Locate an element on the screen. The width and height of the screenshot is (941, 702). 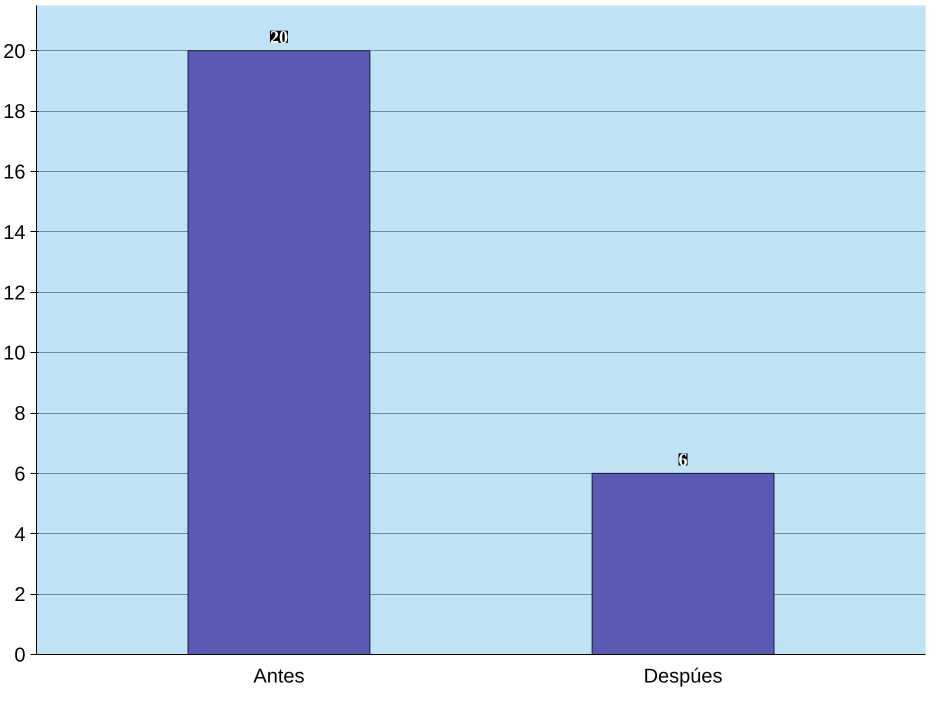
y-tick-label: 18 is located at coordinates (14, 112).